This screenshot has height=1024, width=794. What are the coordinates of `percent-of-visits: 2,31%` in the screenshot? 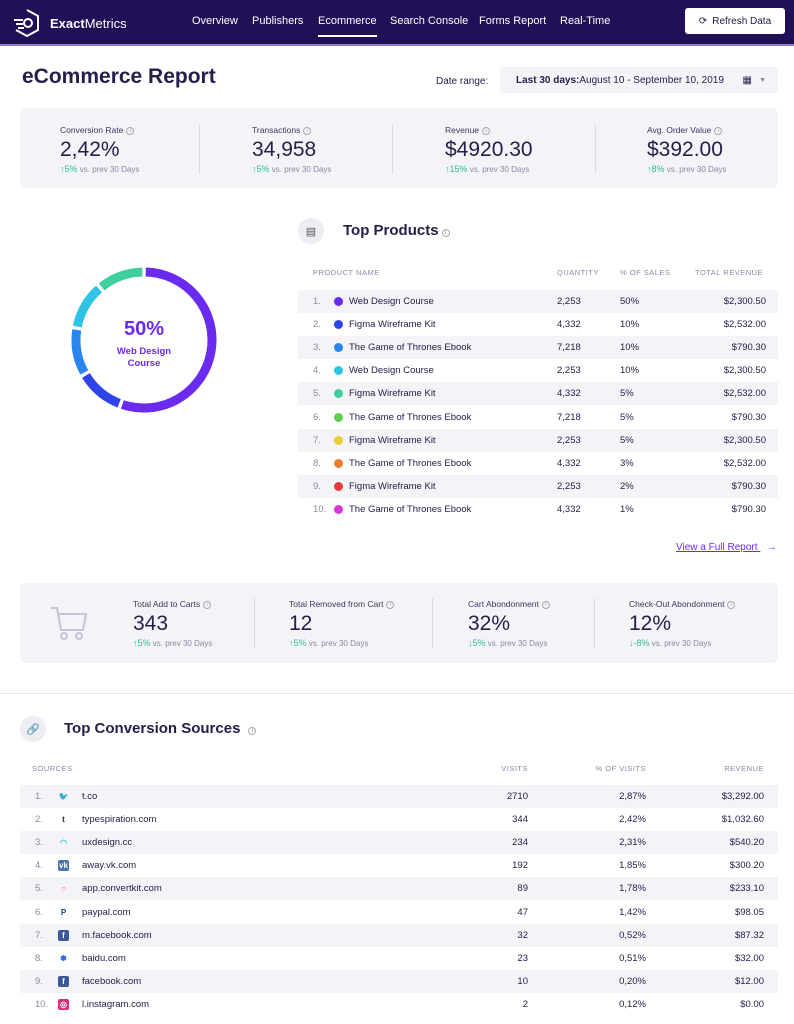 It's located at (632, 843).